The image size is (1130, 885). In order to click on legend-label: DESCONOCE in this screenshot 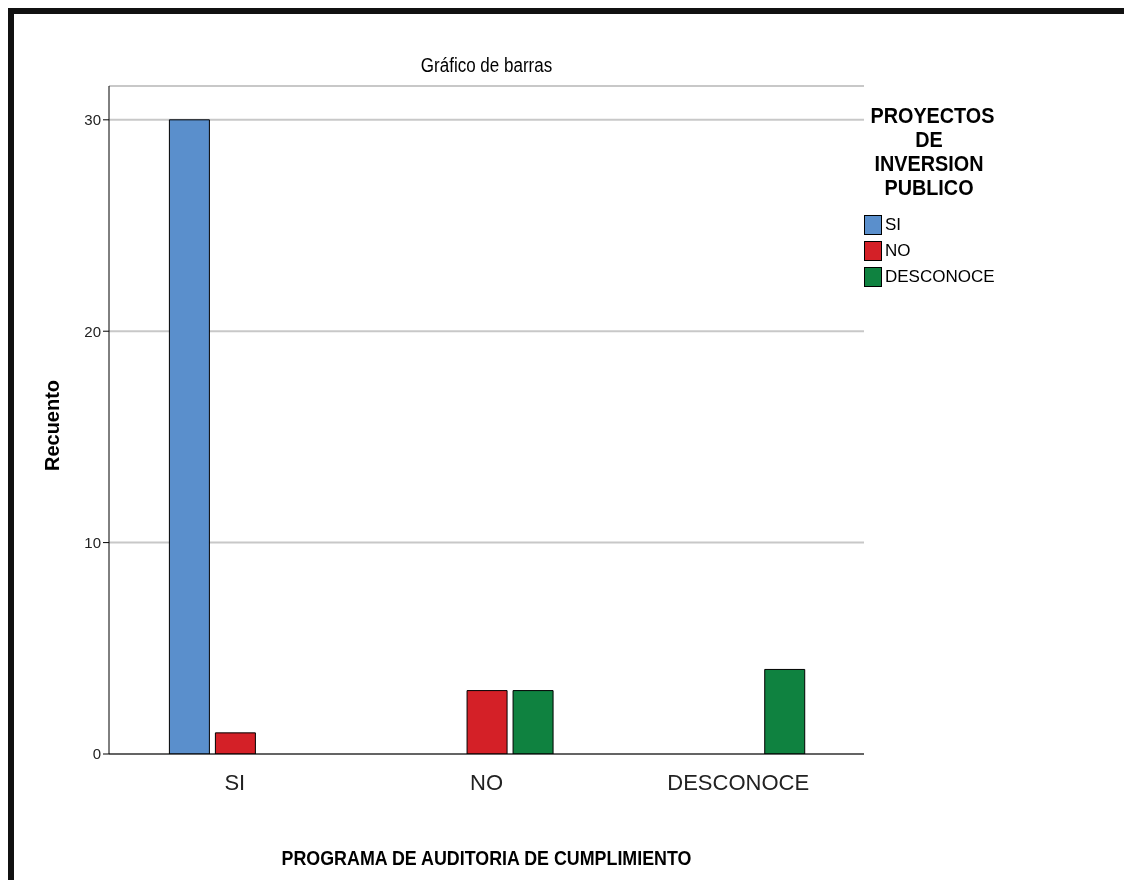, I will do `click(940, 277)`.